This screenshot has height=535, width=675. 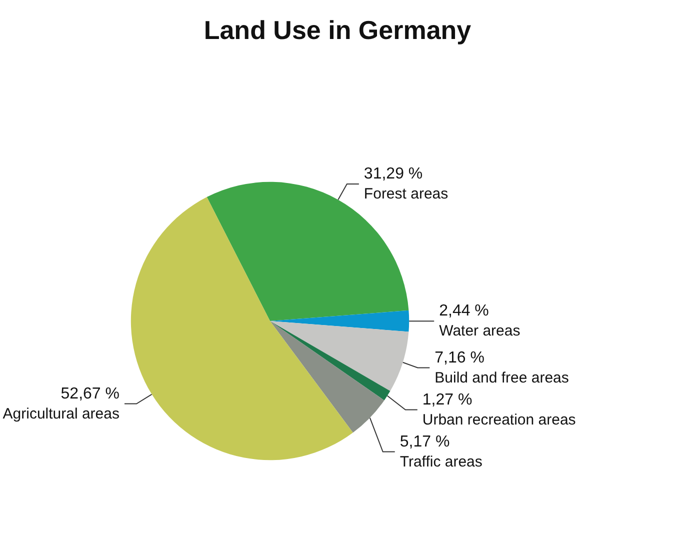 I want to click on slice-label: Traffic areas, so click(x=441, y=461).